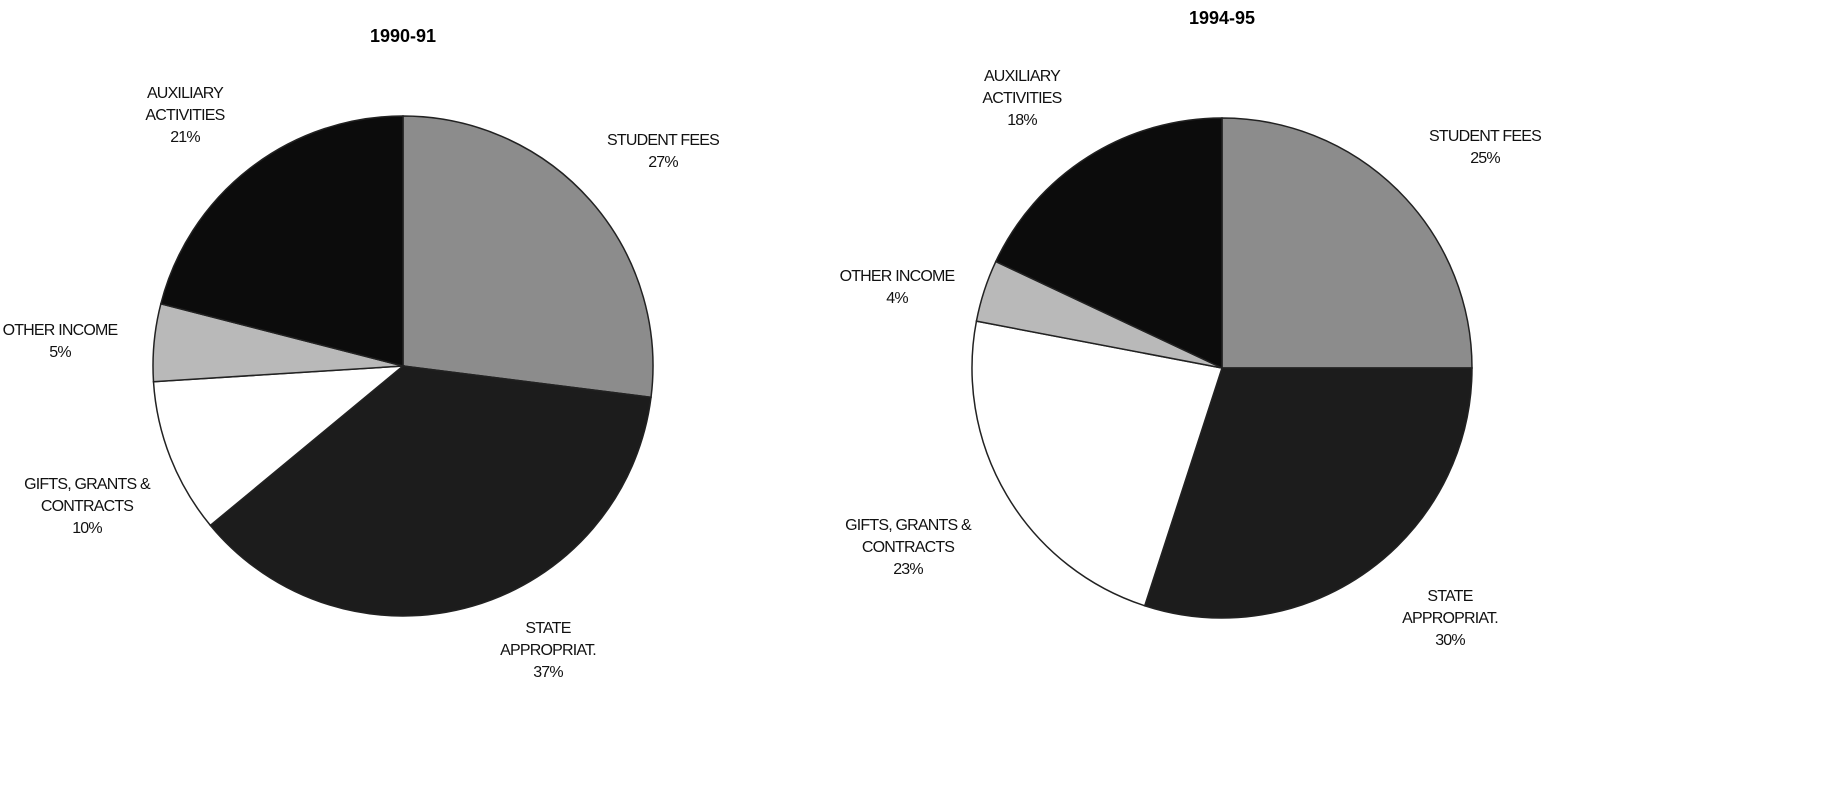  I want to click on chart-title: 1990-91, so click(403, 36).